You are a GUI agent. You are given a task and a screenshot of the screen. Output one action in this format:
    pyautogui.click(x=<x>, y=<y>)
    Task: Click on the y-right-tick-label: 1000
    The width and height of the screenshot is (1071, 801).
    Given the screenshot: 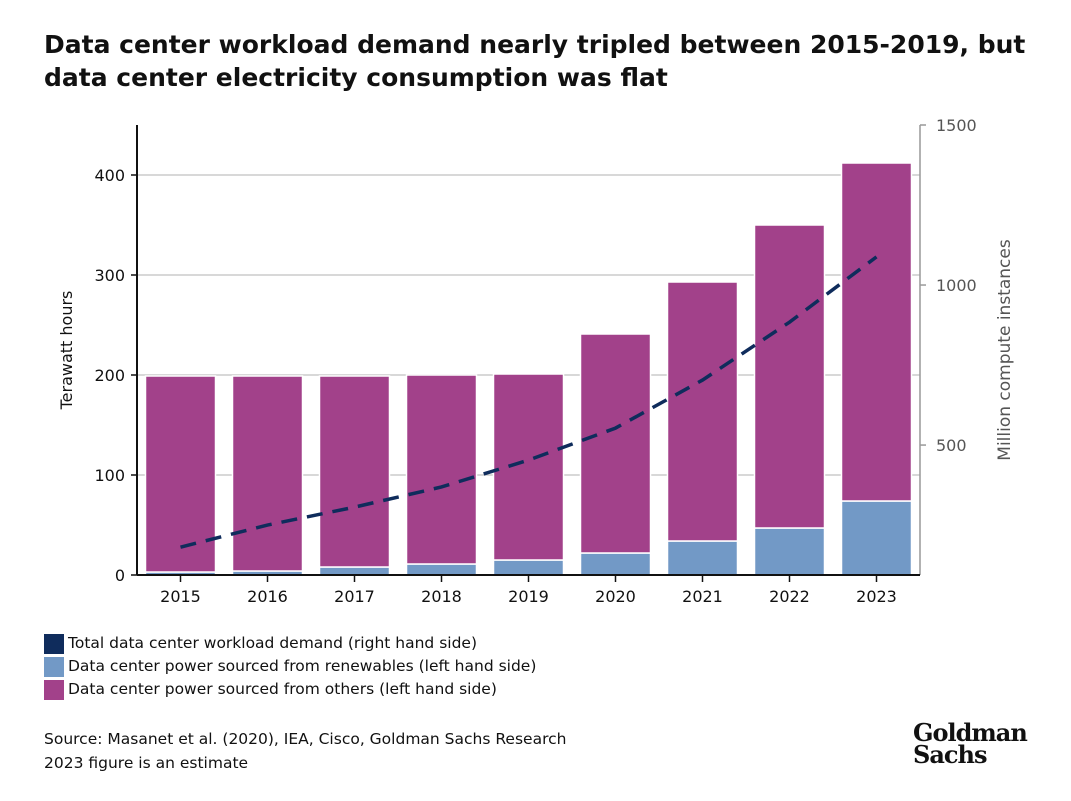 What is the action you would take?
    pyautogui.click(x=956, y=285)
    